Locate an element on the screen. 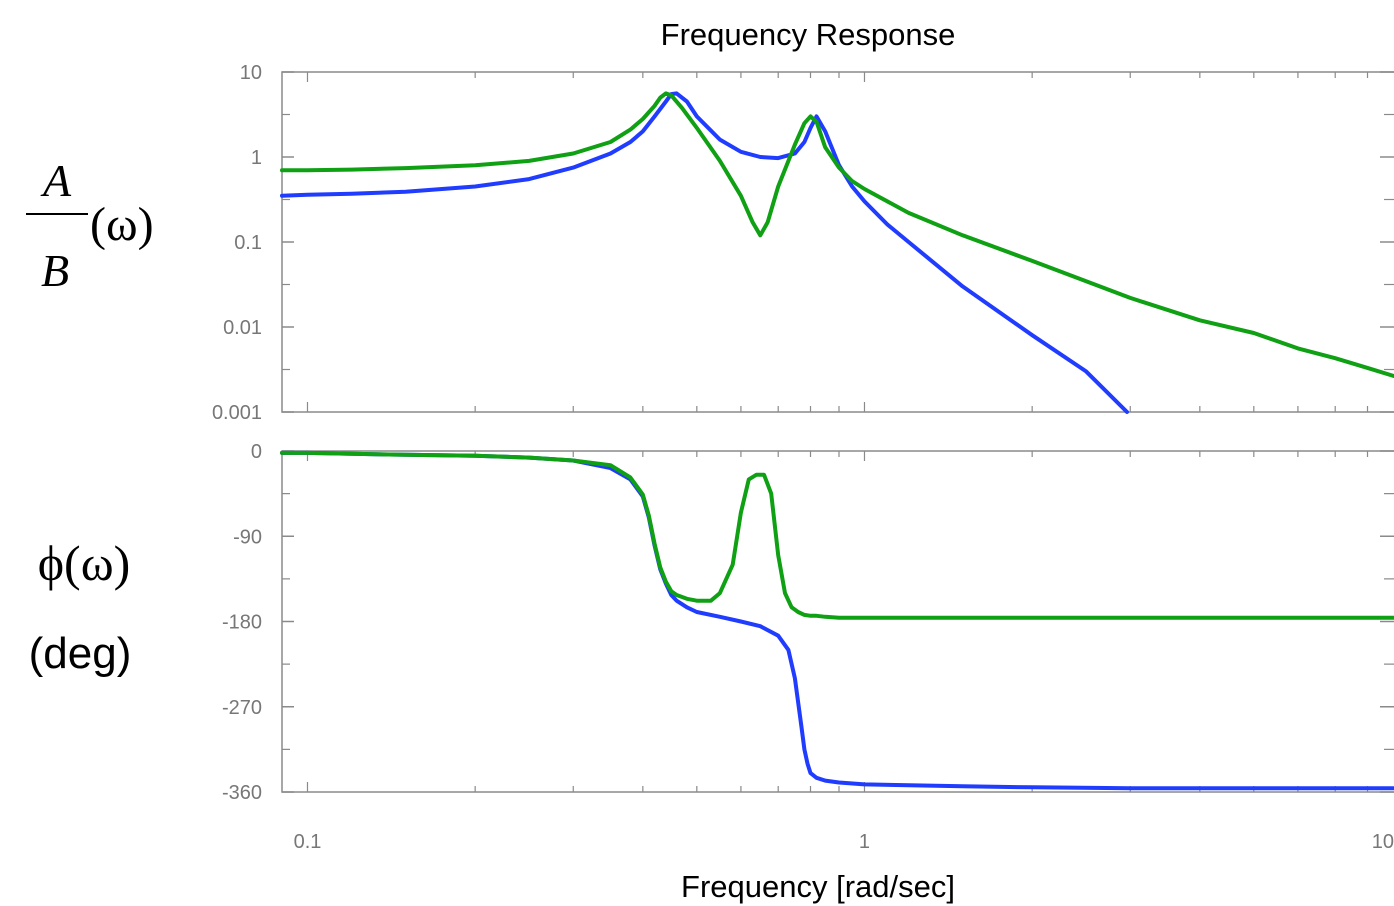 The width and height of the screenshot is (1394, 906). x-tick-labels: 0.1 1 10 is located at coordinates (844, 842).